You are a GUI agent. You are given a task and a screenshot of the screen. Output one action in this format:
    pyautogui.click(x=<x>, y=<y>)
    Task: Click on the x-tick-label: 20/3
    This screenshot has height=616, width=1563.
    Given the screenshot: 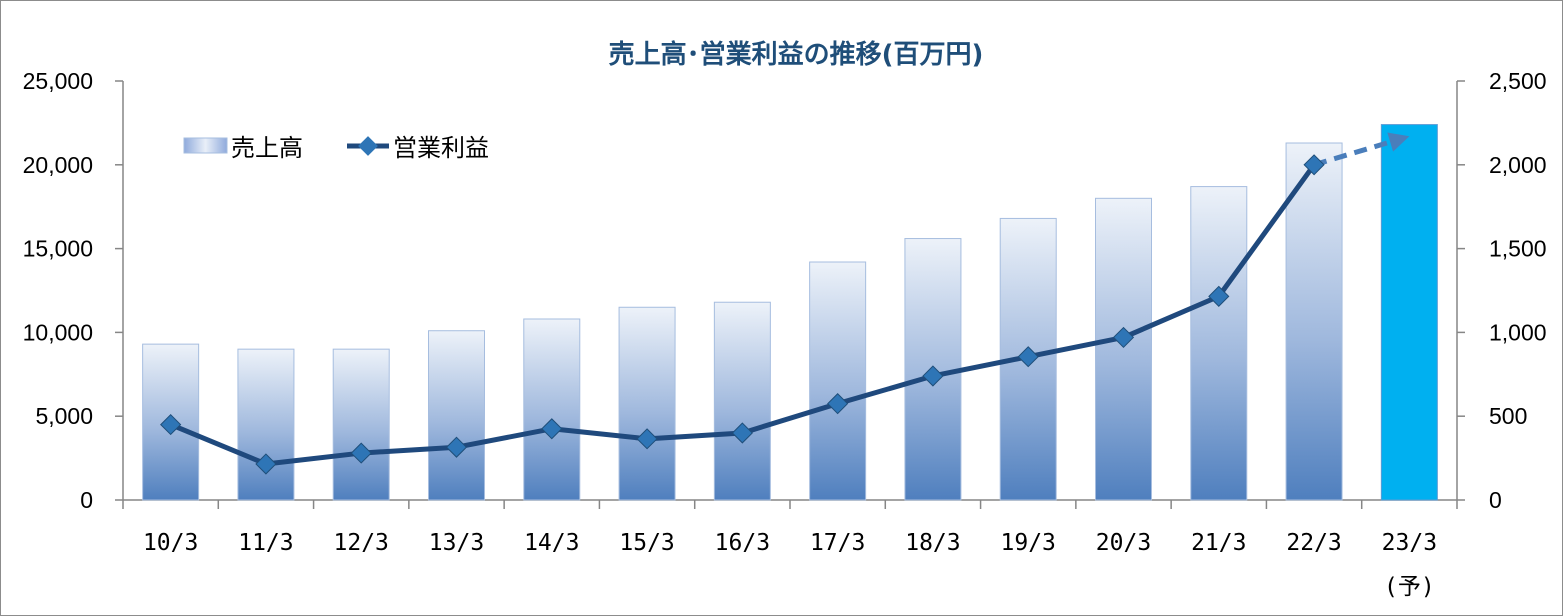 What is the action you would take?
    pyautogui.click(x=1123, y=543)
    